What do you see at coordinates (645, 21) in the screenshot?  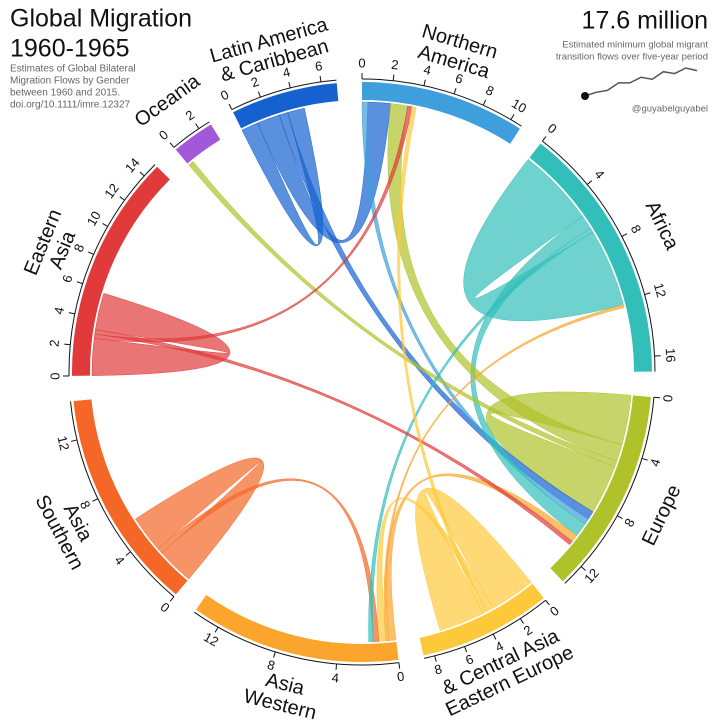 I see `total-label: 17.6 million` at bounding box center [645, 21].